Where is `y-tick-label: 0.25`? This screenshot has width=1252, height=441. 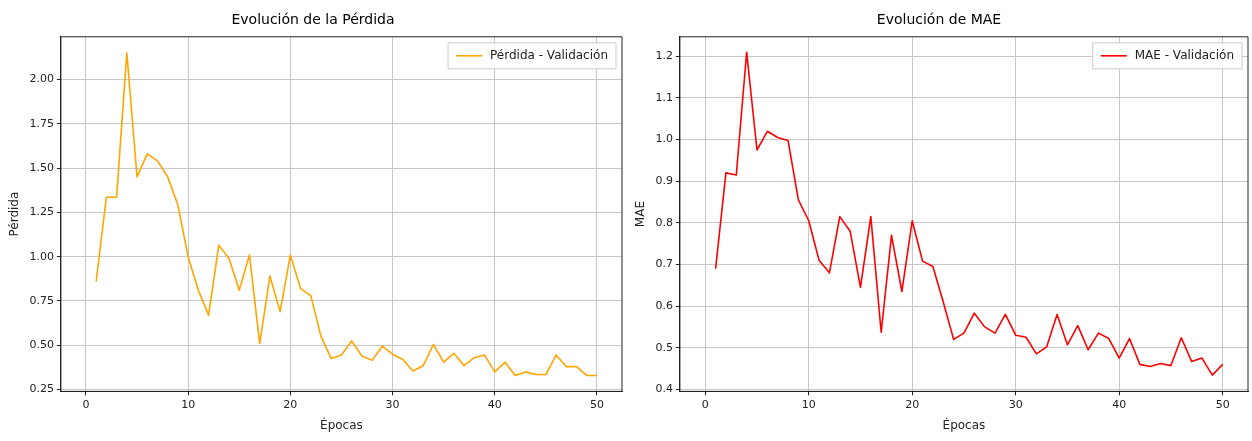 y-tick-label: 0.25 is located at coordinates (41, 389).